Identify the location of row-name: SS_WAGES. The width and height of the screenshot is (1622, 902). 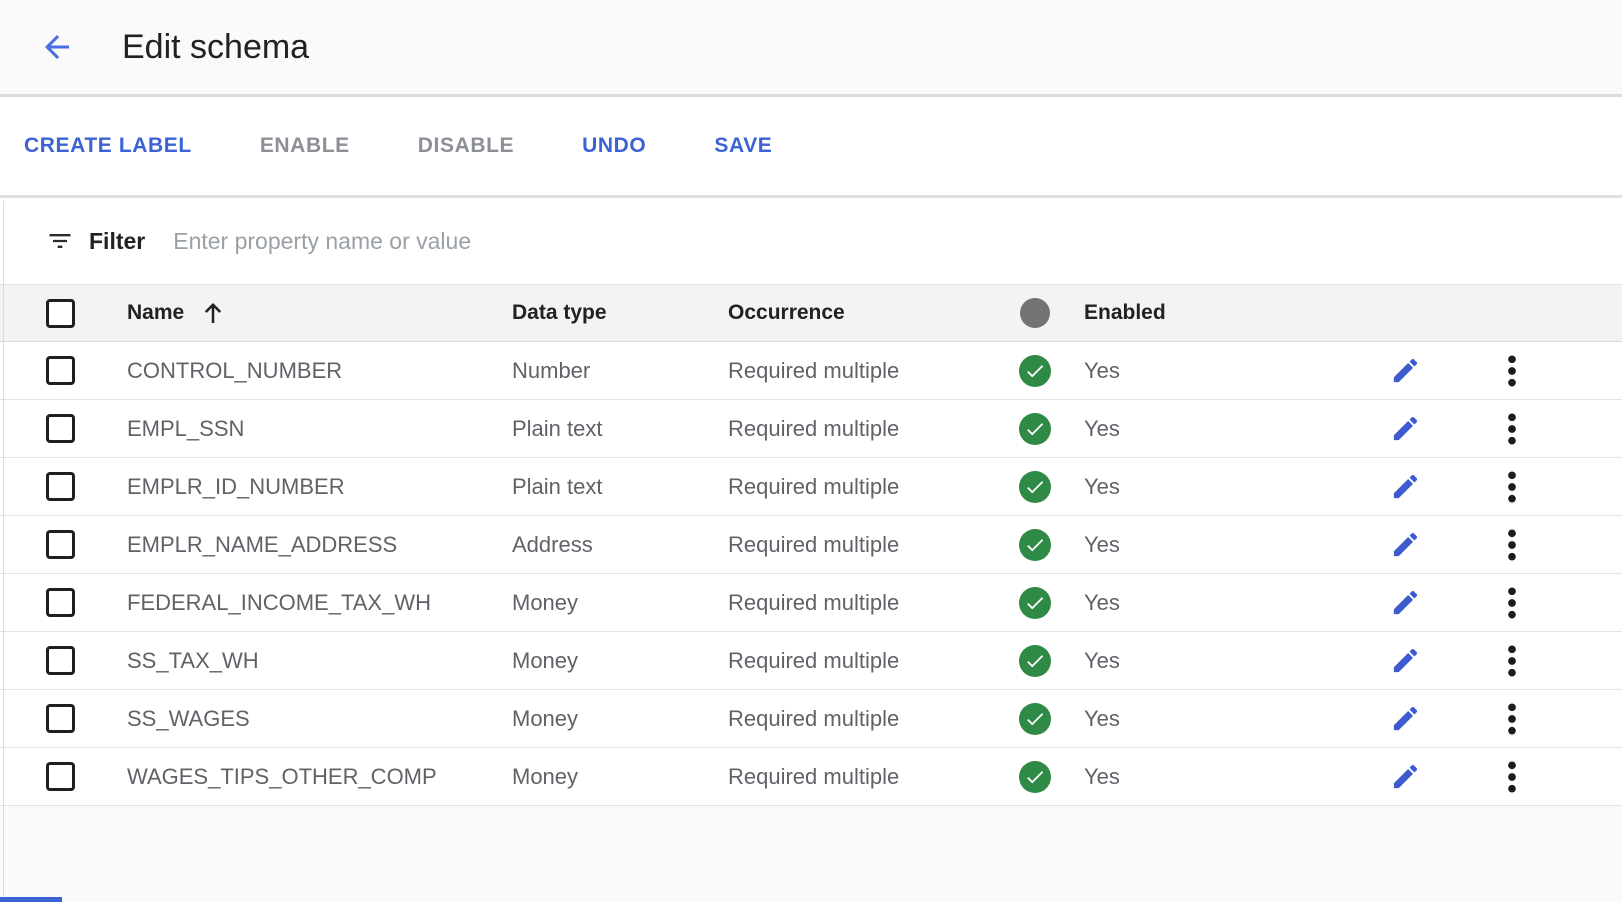
(188, 718).